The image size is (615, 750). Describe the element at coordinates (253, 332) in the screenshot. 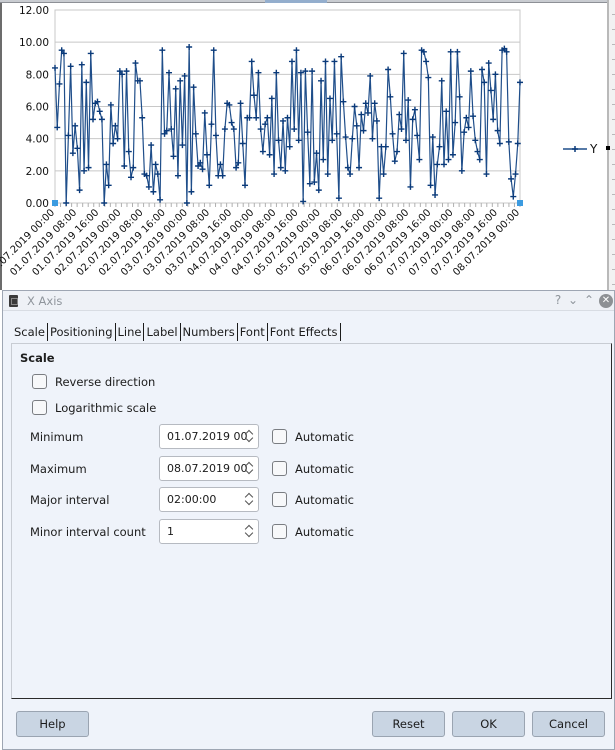

I see `tab-font: Font` at that location.